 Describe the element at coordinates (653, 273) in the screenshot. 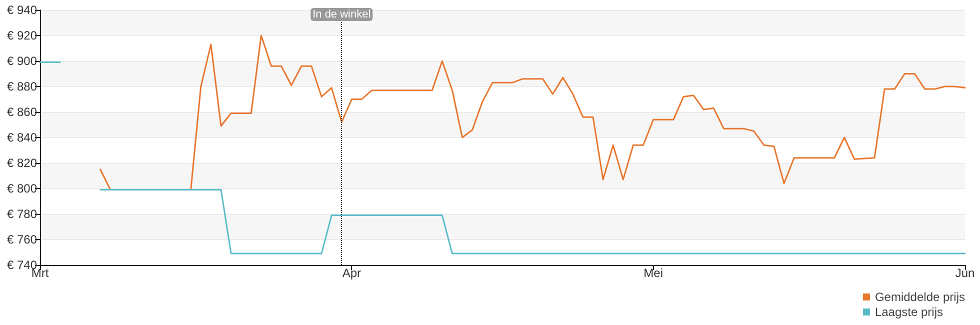

I see `x-tick-label: Mei` at that location.